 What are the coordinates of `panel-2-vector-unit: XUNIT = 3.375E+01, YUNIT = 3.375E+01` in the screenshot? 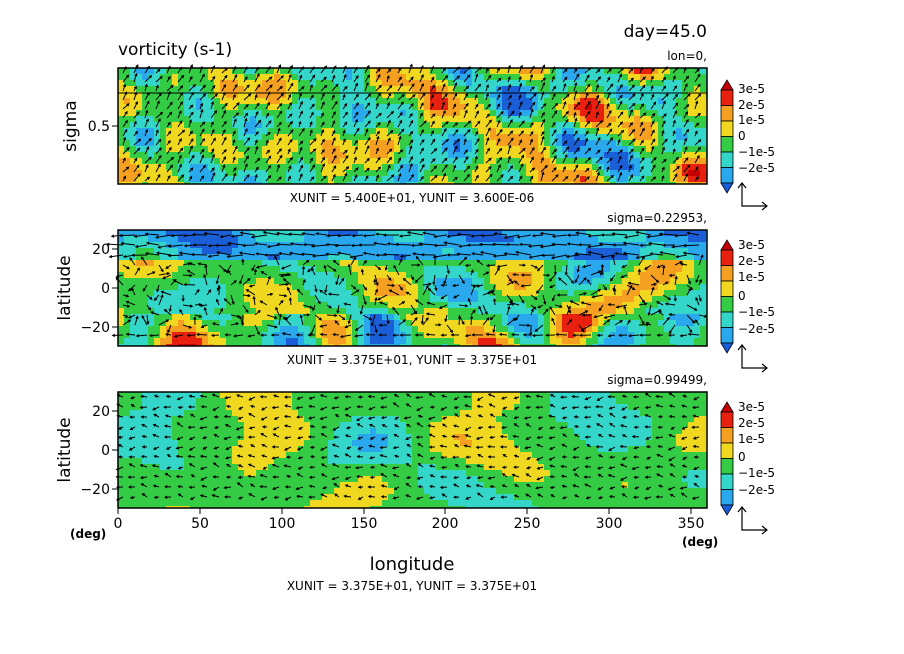 It's located at (412, 360).